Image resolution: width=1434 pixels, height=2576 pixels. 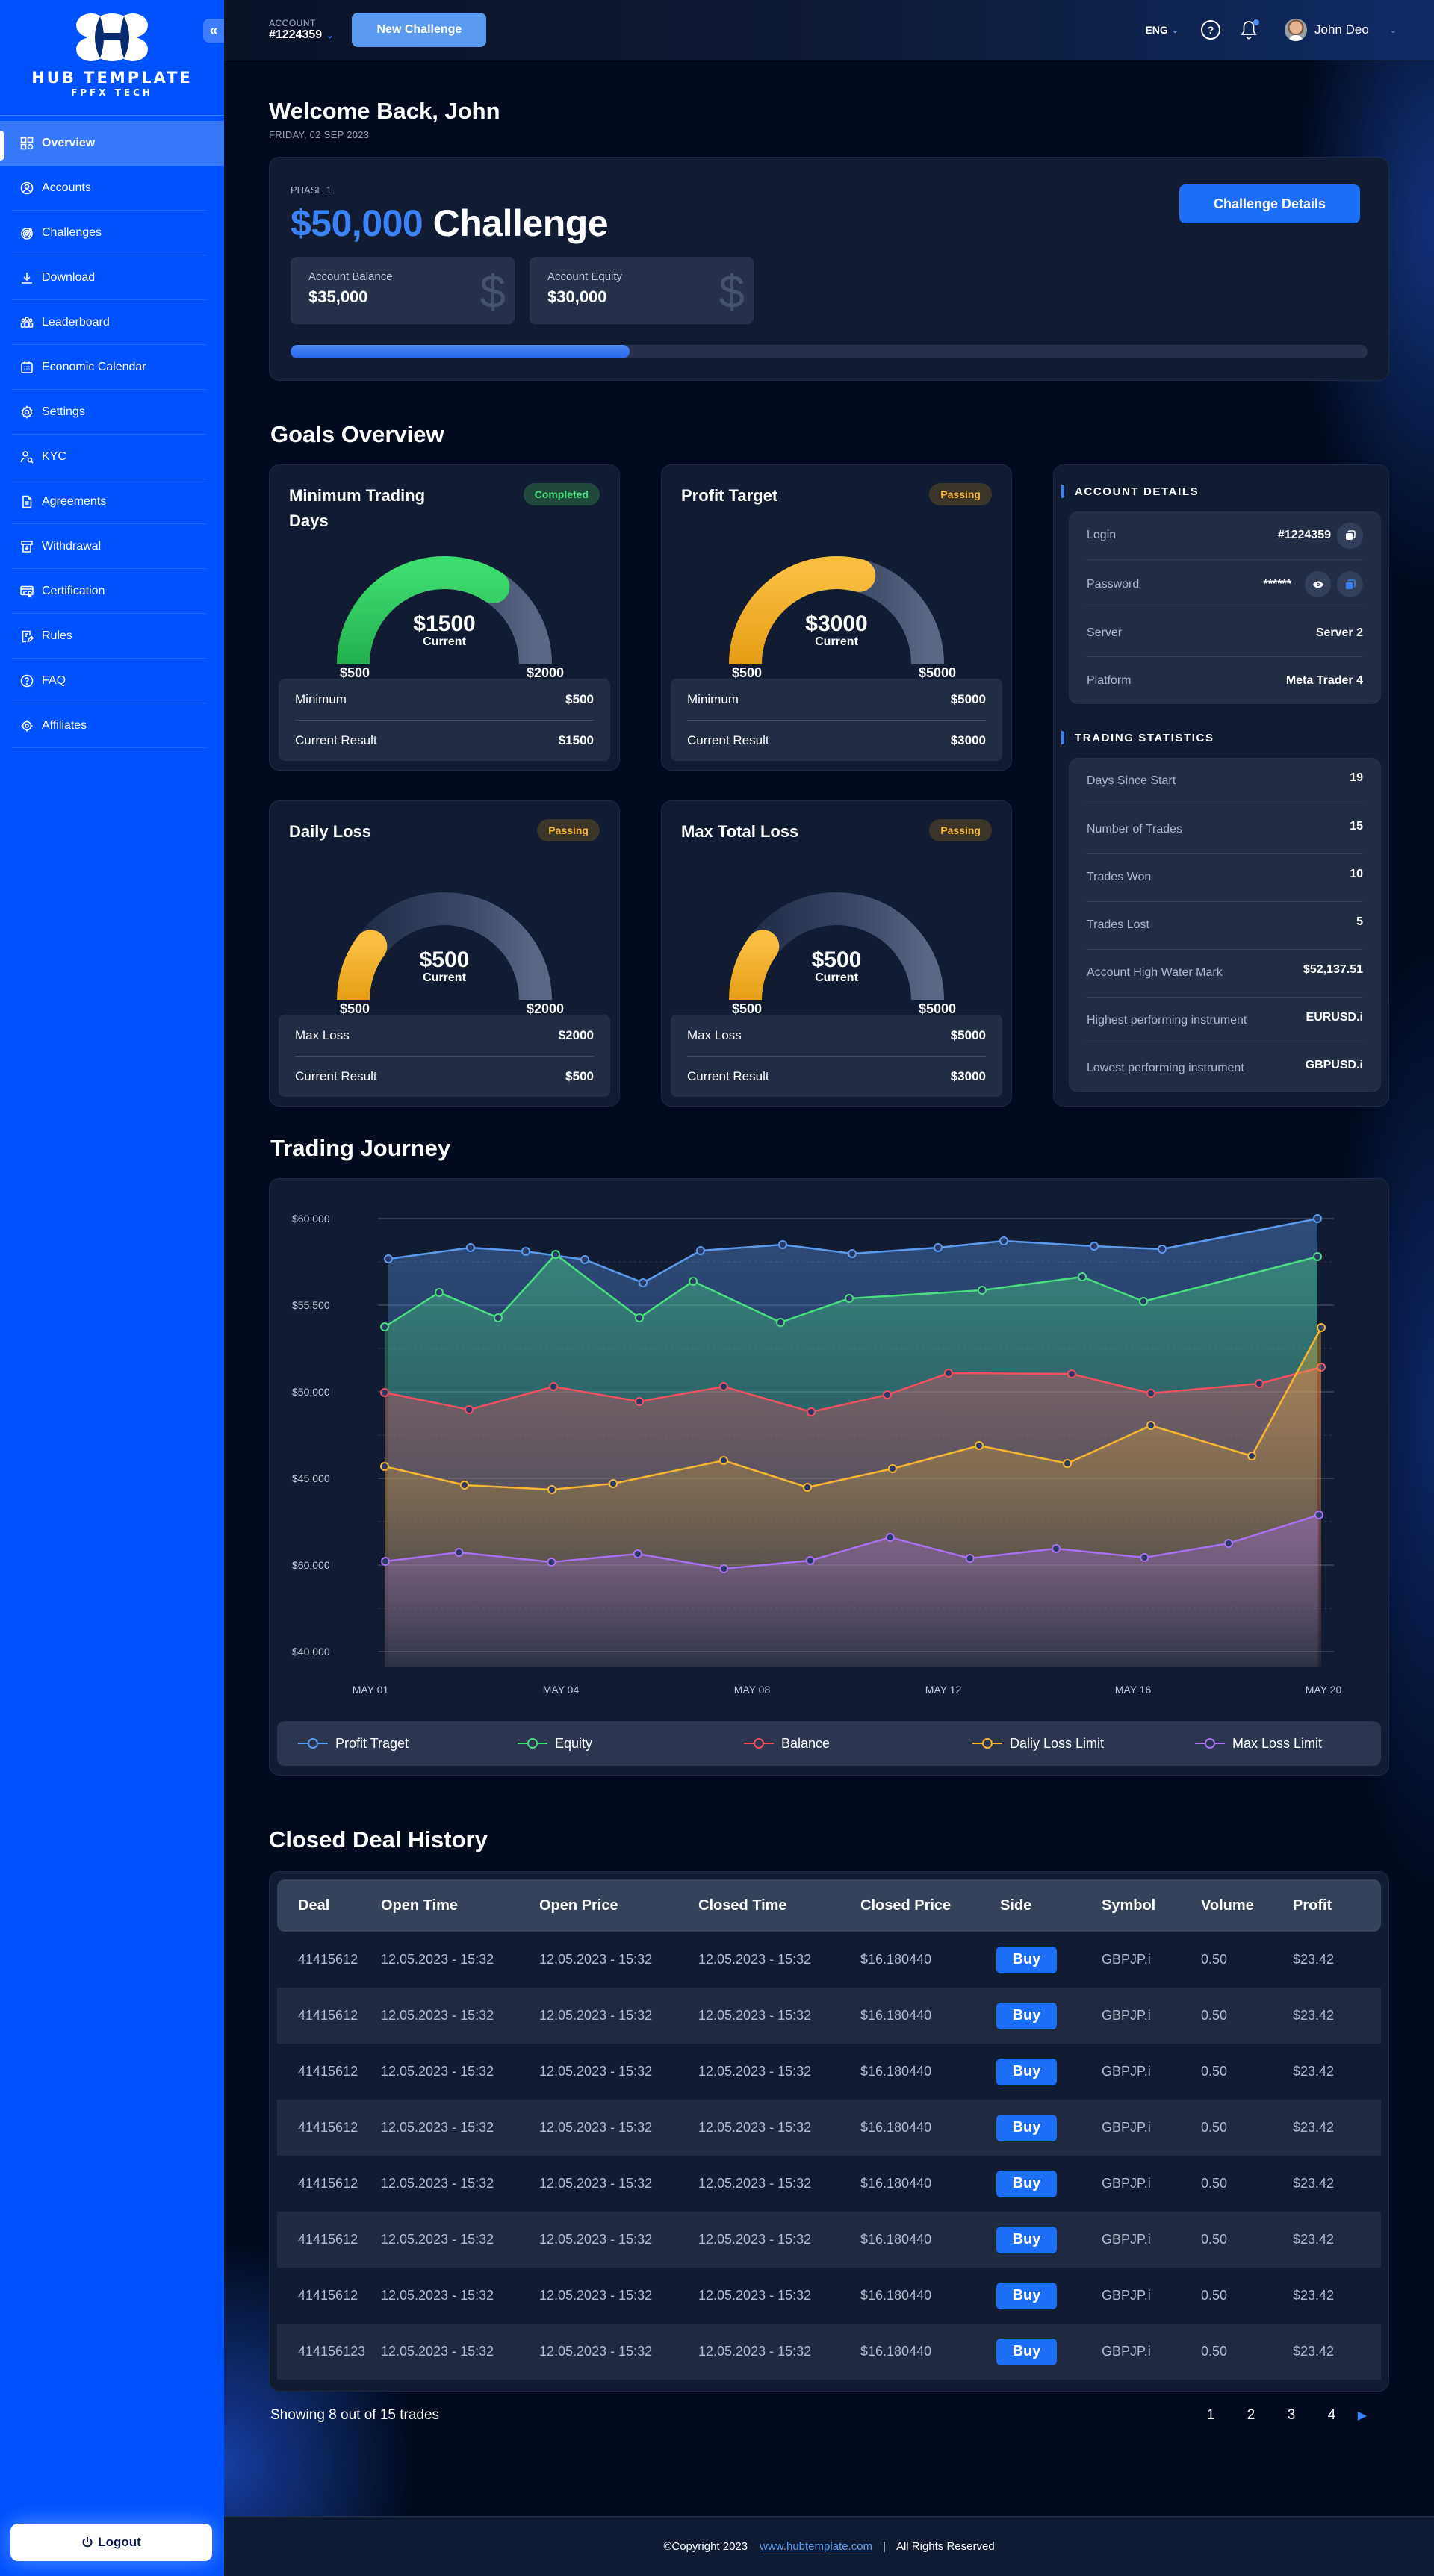 What do you see at coordinates (112, 501) in the screenshot?
I see `sidebar-item-agreements: Agreements` at bounding box center [112, 501].